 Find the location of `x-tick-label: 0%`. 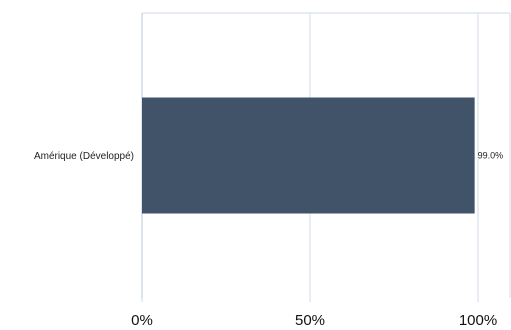

x-tick-label: 0% is located at coordinates (142, 320).